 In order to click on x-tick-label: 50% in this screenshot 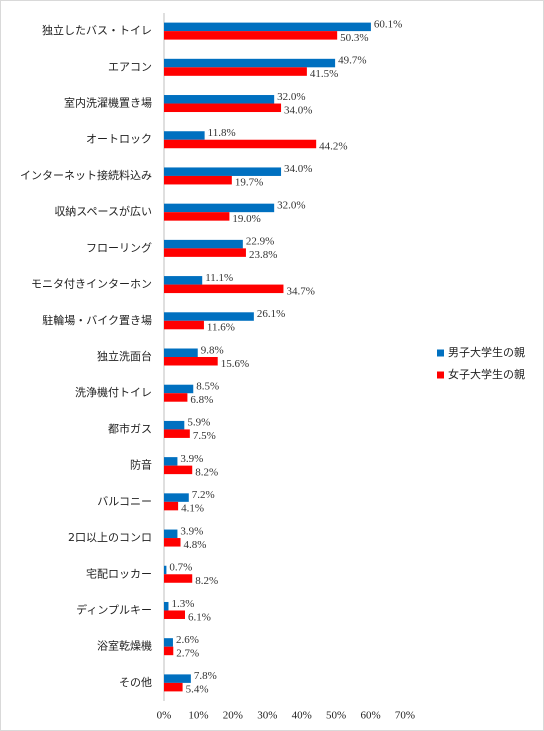, I will do `click(336, 716)`.